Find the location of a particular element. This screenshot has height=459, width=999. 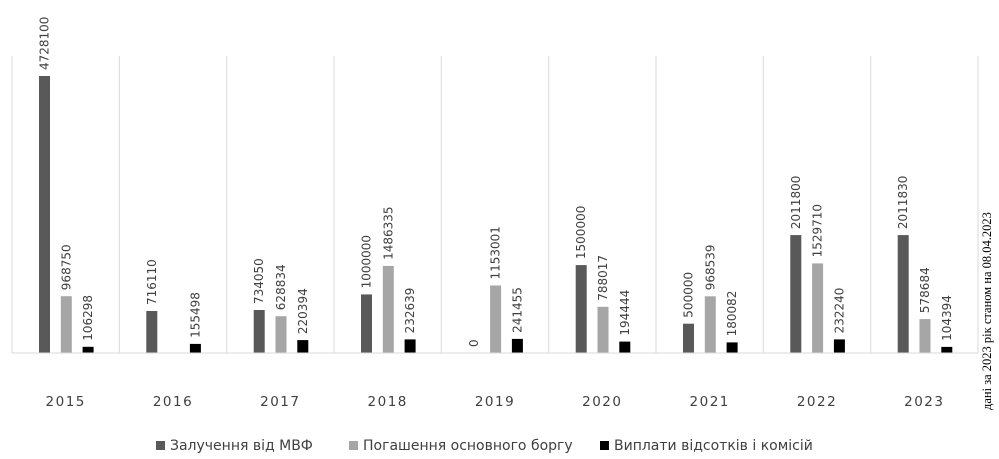

value-label-2018-series-1: 1000000 is located at coordinates (367, 261).